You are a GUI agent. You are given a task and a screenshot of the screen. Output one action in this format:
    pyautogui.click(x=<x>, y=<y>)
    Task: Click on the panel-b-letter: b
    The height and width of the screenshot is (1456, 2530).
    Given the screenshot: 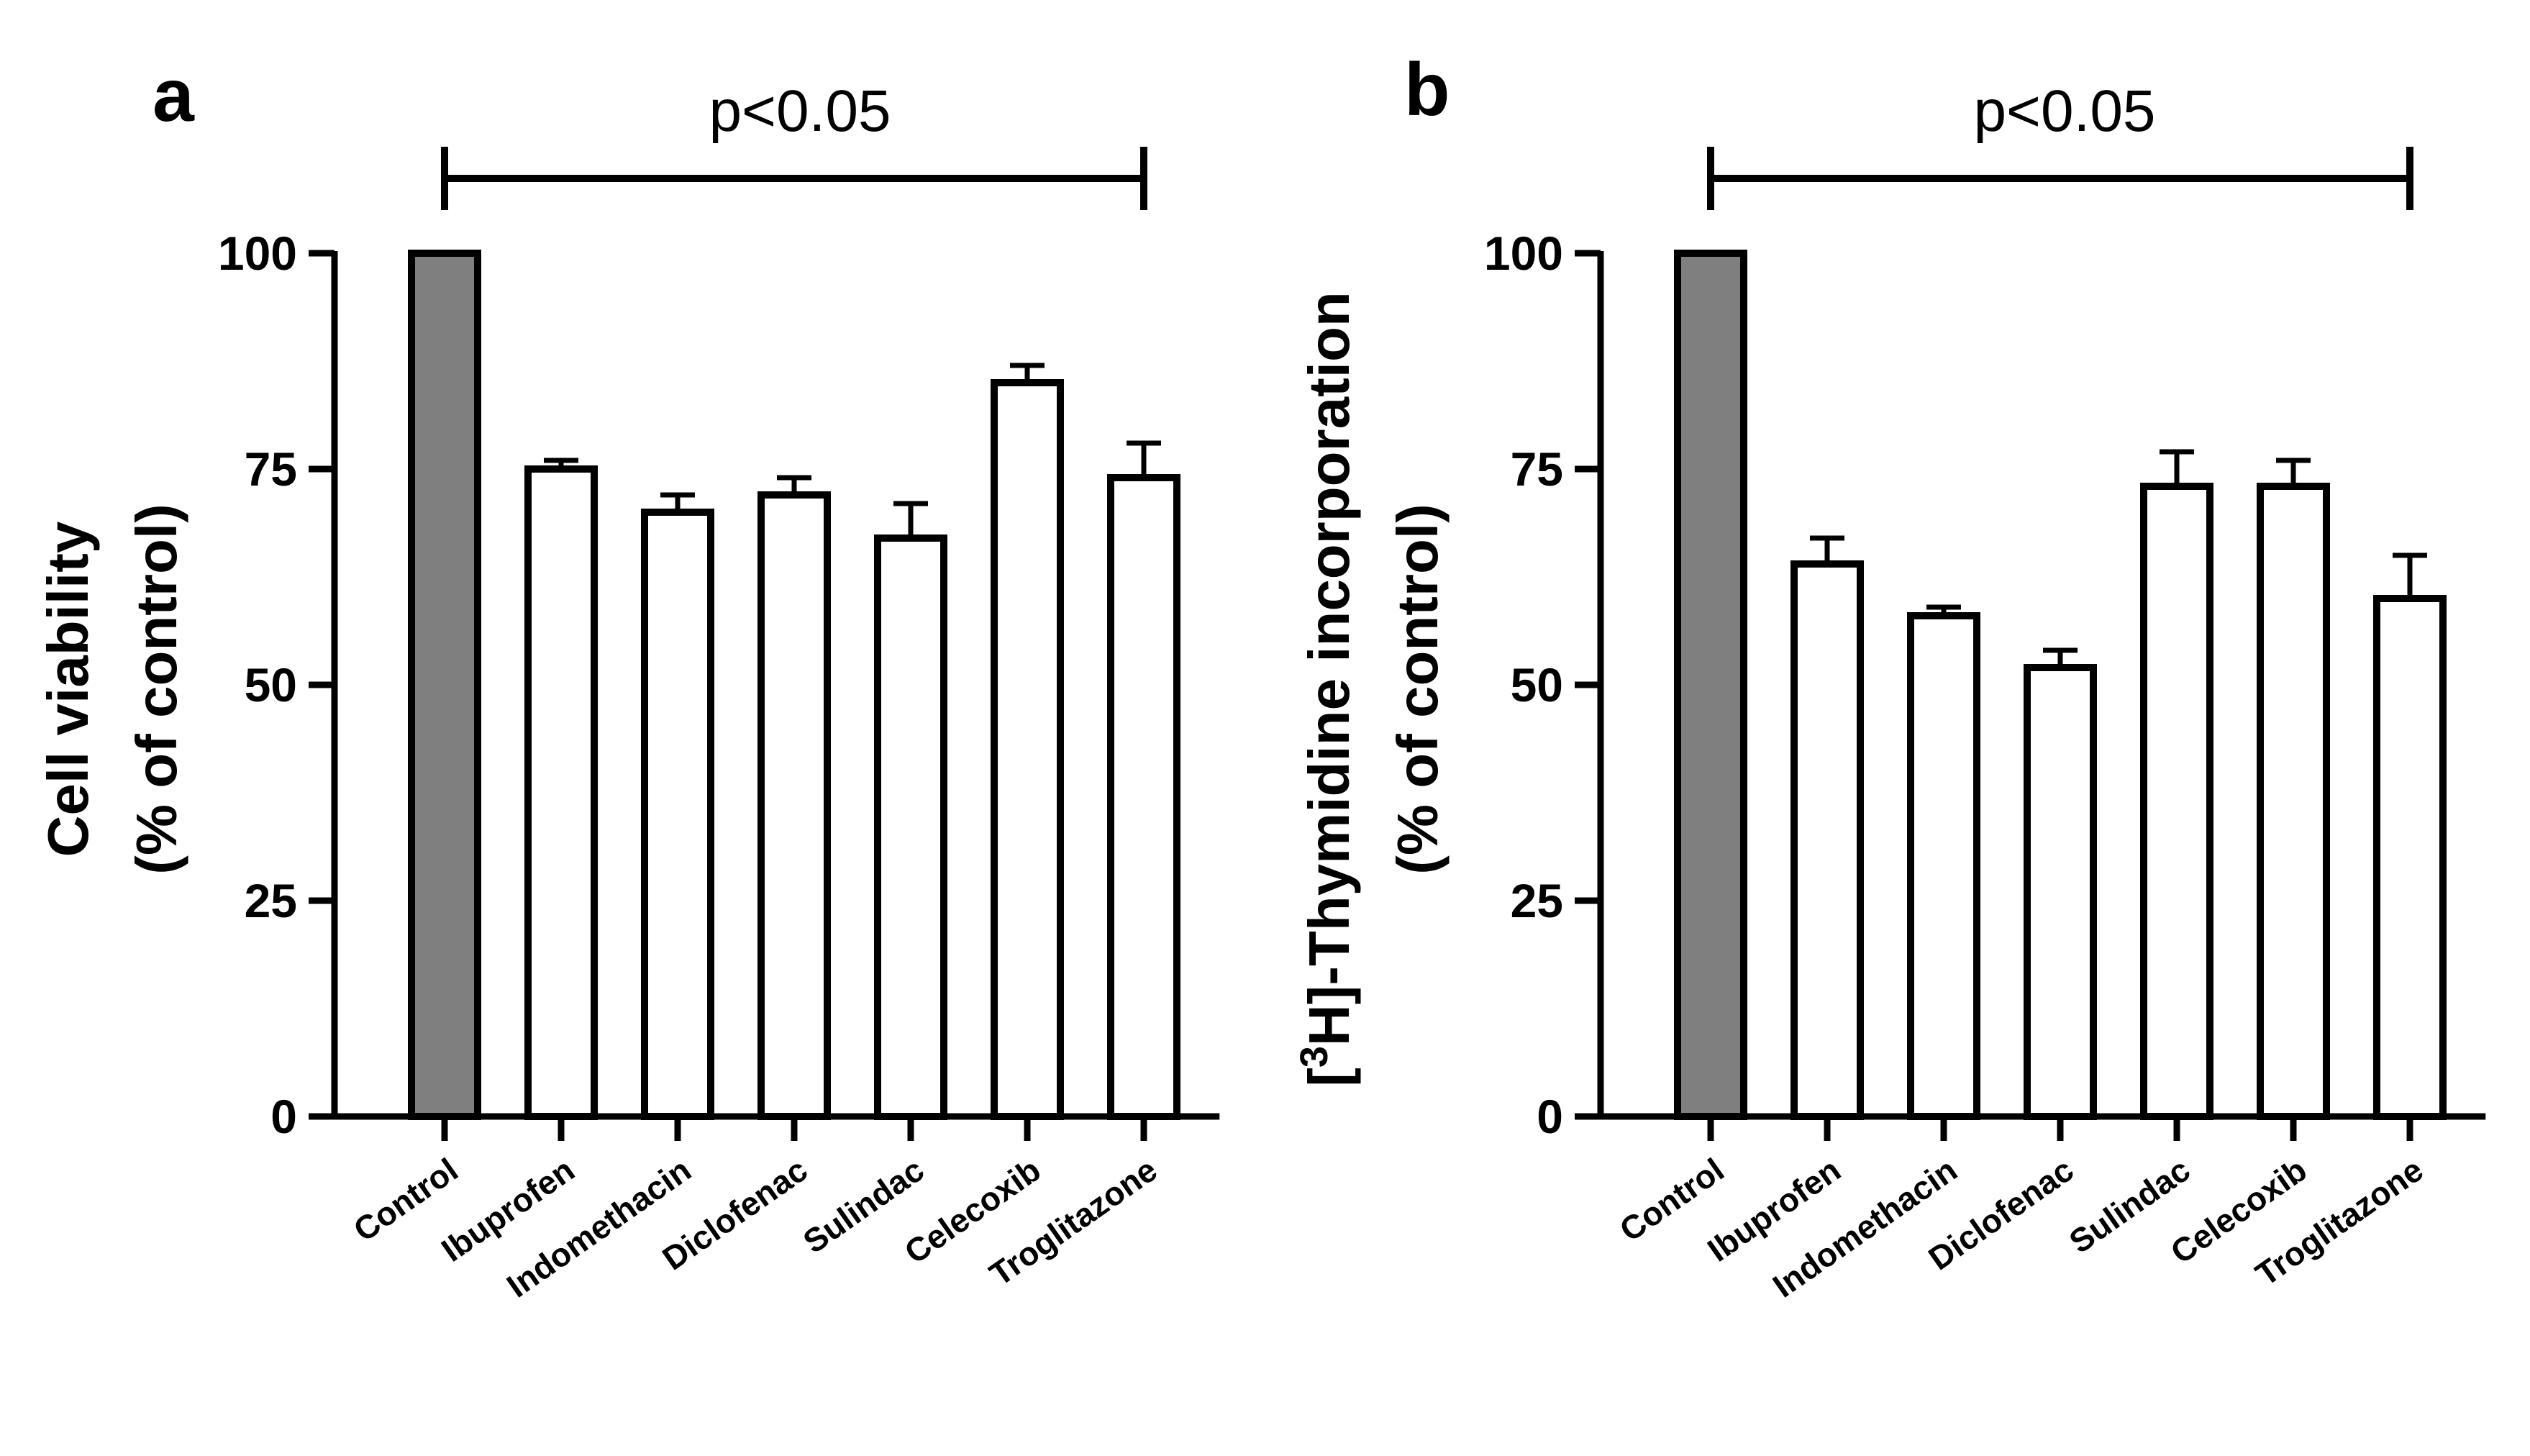 What is the action you would take?
    pyautogui.click(x=1427, y=90)
    